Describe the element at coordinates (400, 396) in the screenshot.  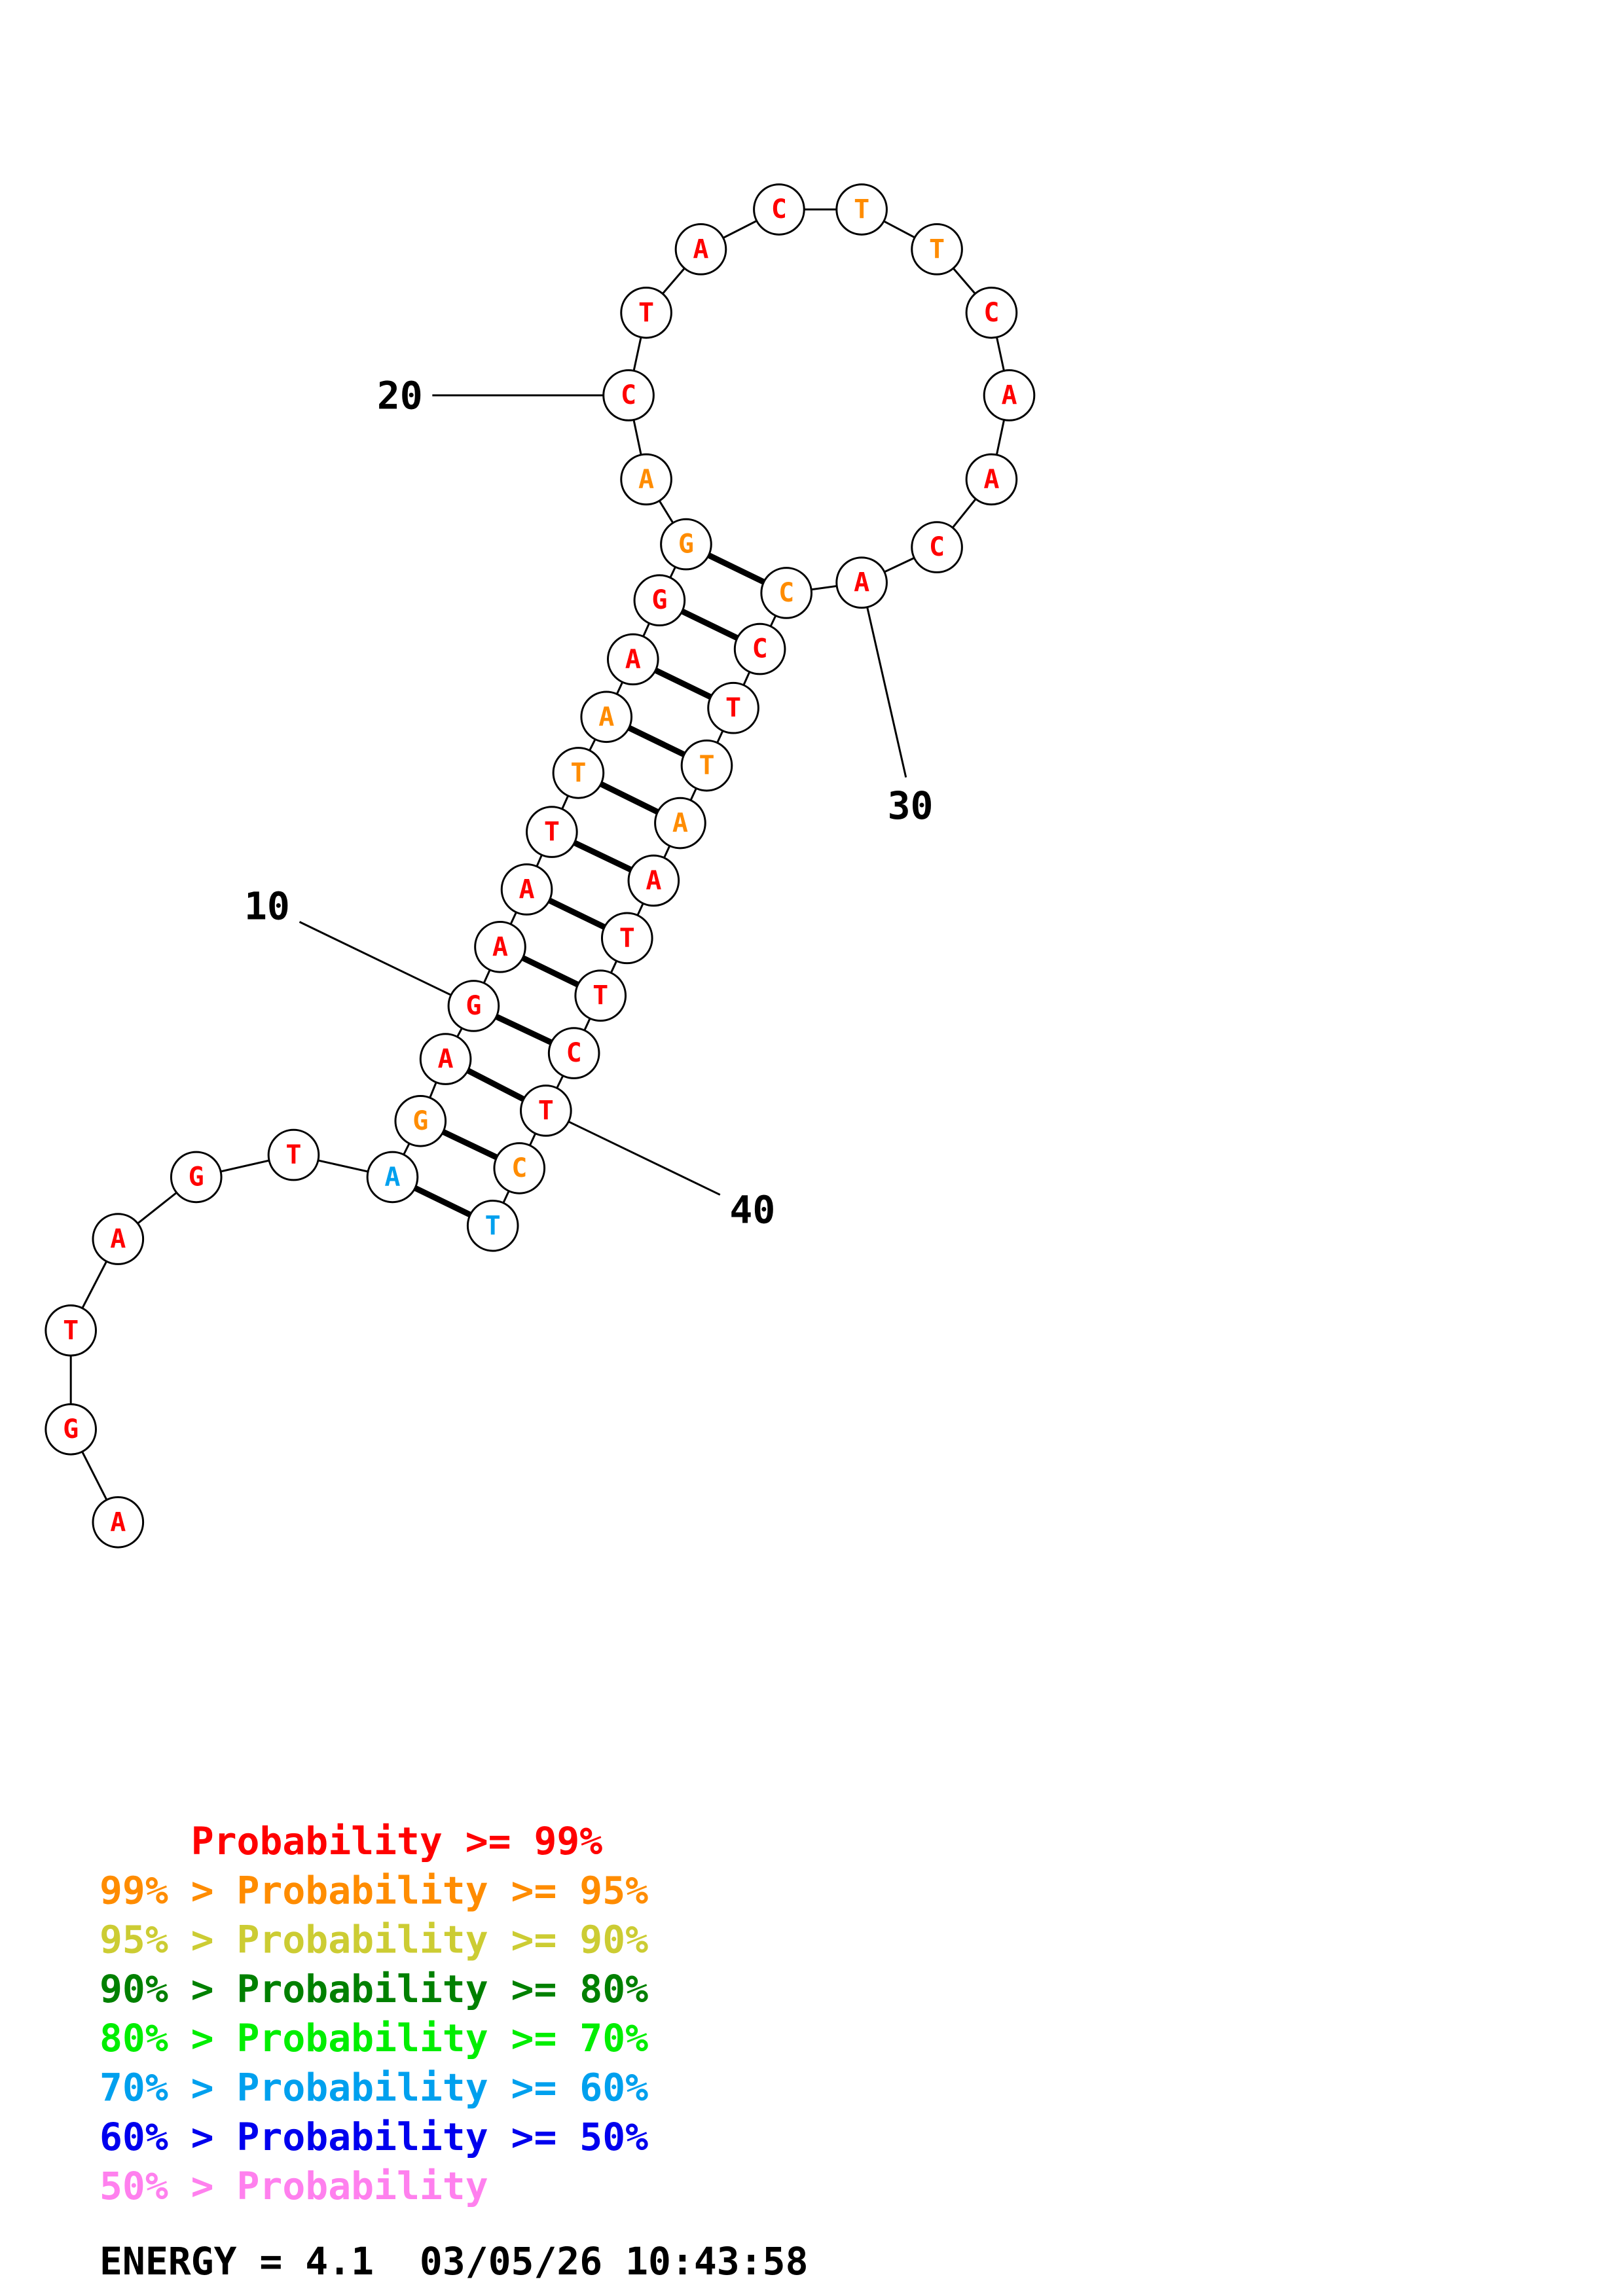
I see `position-label: 20` at that location.